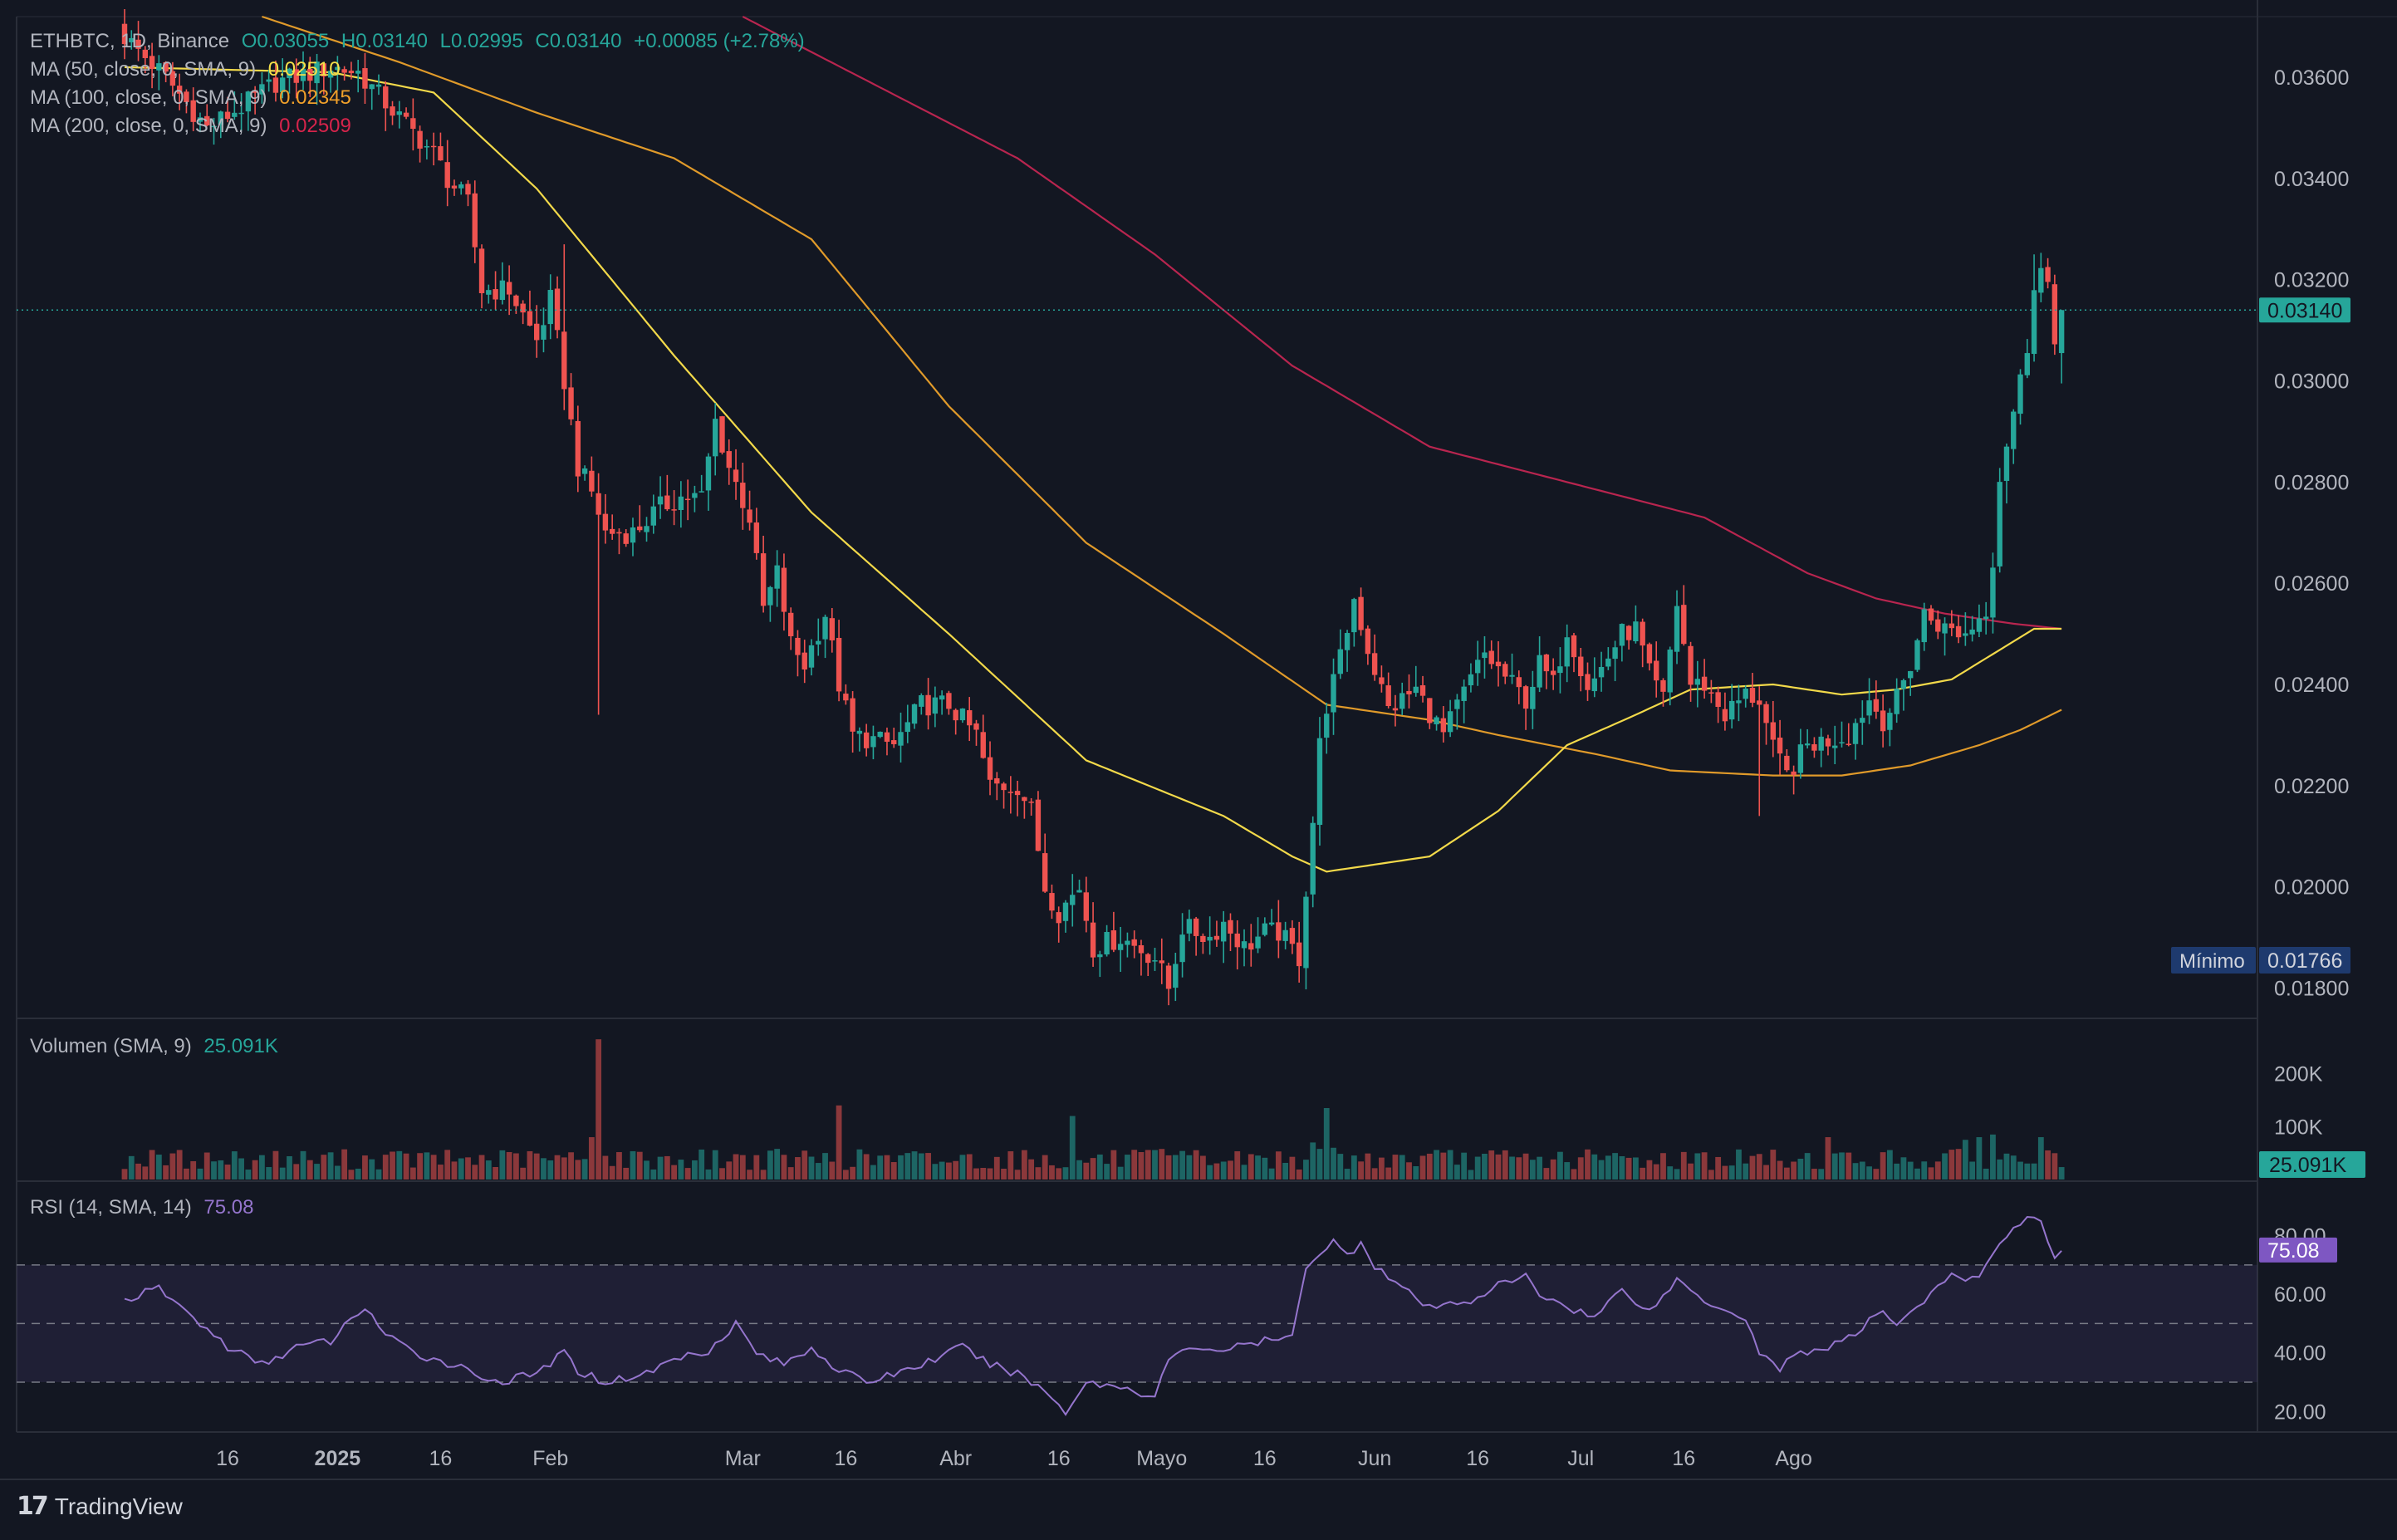 Image resolution: width=2397 pixels, height=1540 pixels. I want to click on ma200-legend: MA (200, close, 0, SMA, 9) 0.02509, so click(194, 126).